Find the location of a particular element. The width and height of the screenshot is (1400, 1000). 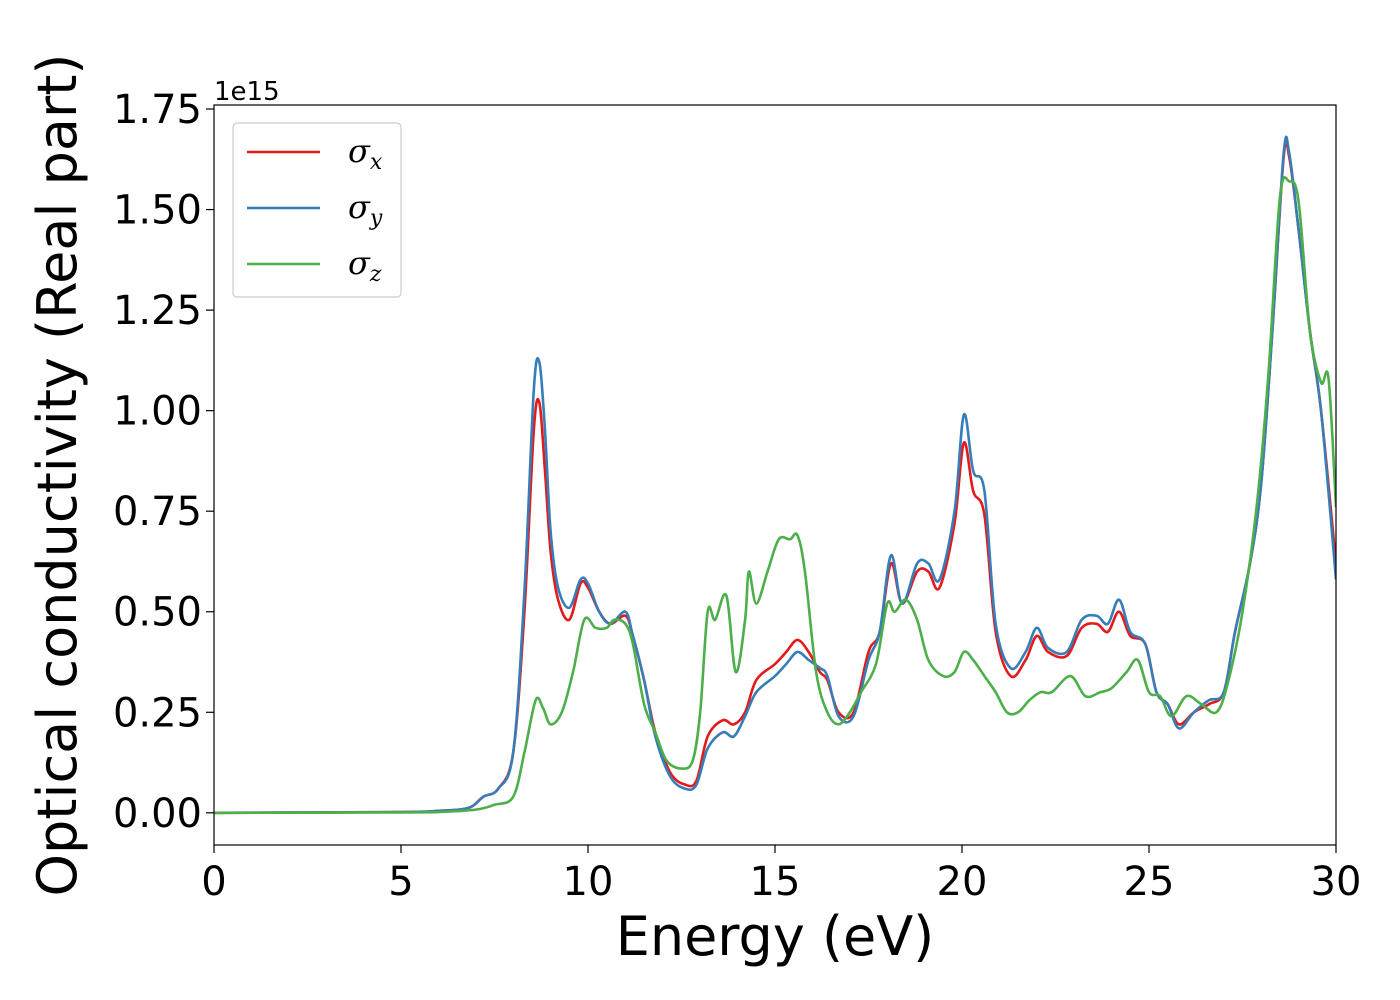

y-tick-label: 1.50 is located at coordinates (157, 211).